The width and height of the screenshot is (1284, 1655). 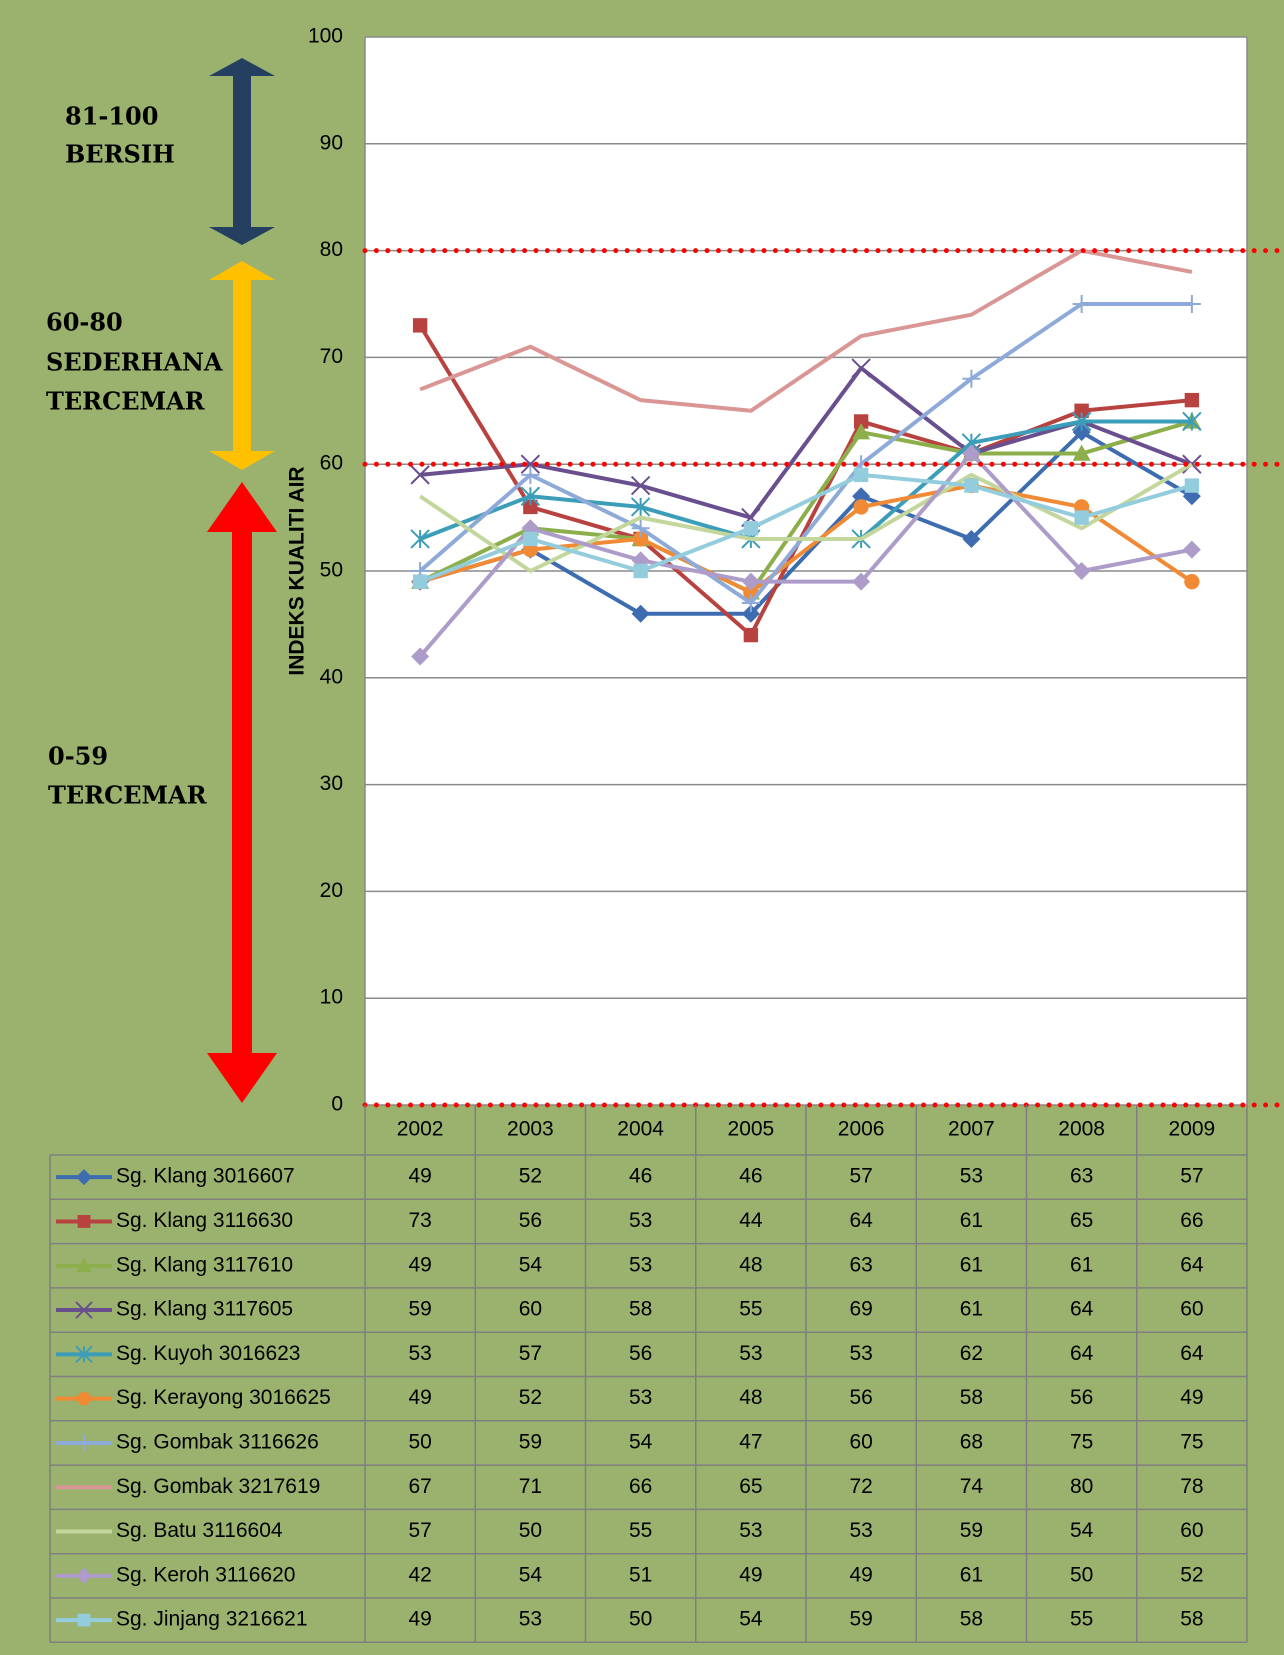 I want to click on y-axis-label: INDEKS KUALITI AIR, so click(x=297, y=570).